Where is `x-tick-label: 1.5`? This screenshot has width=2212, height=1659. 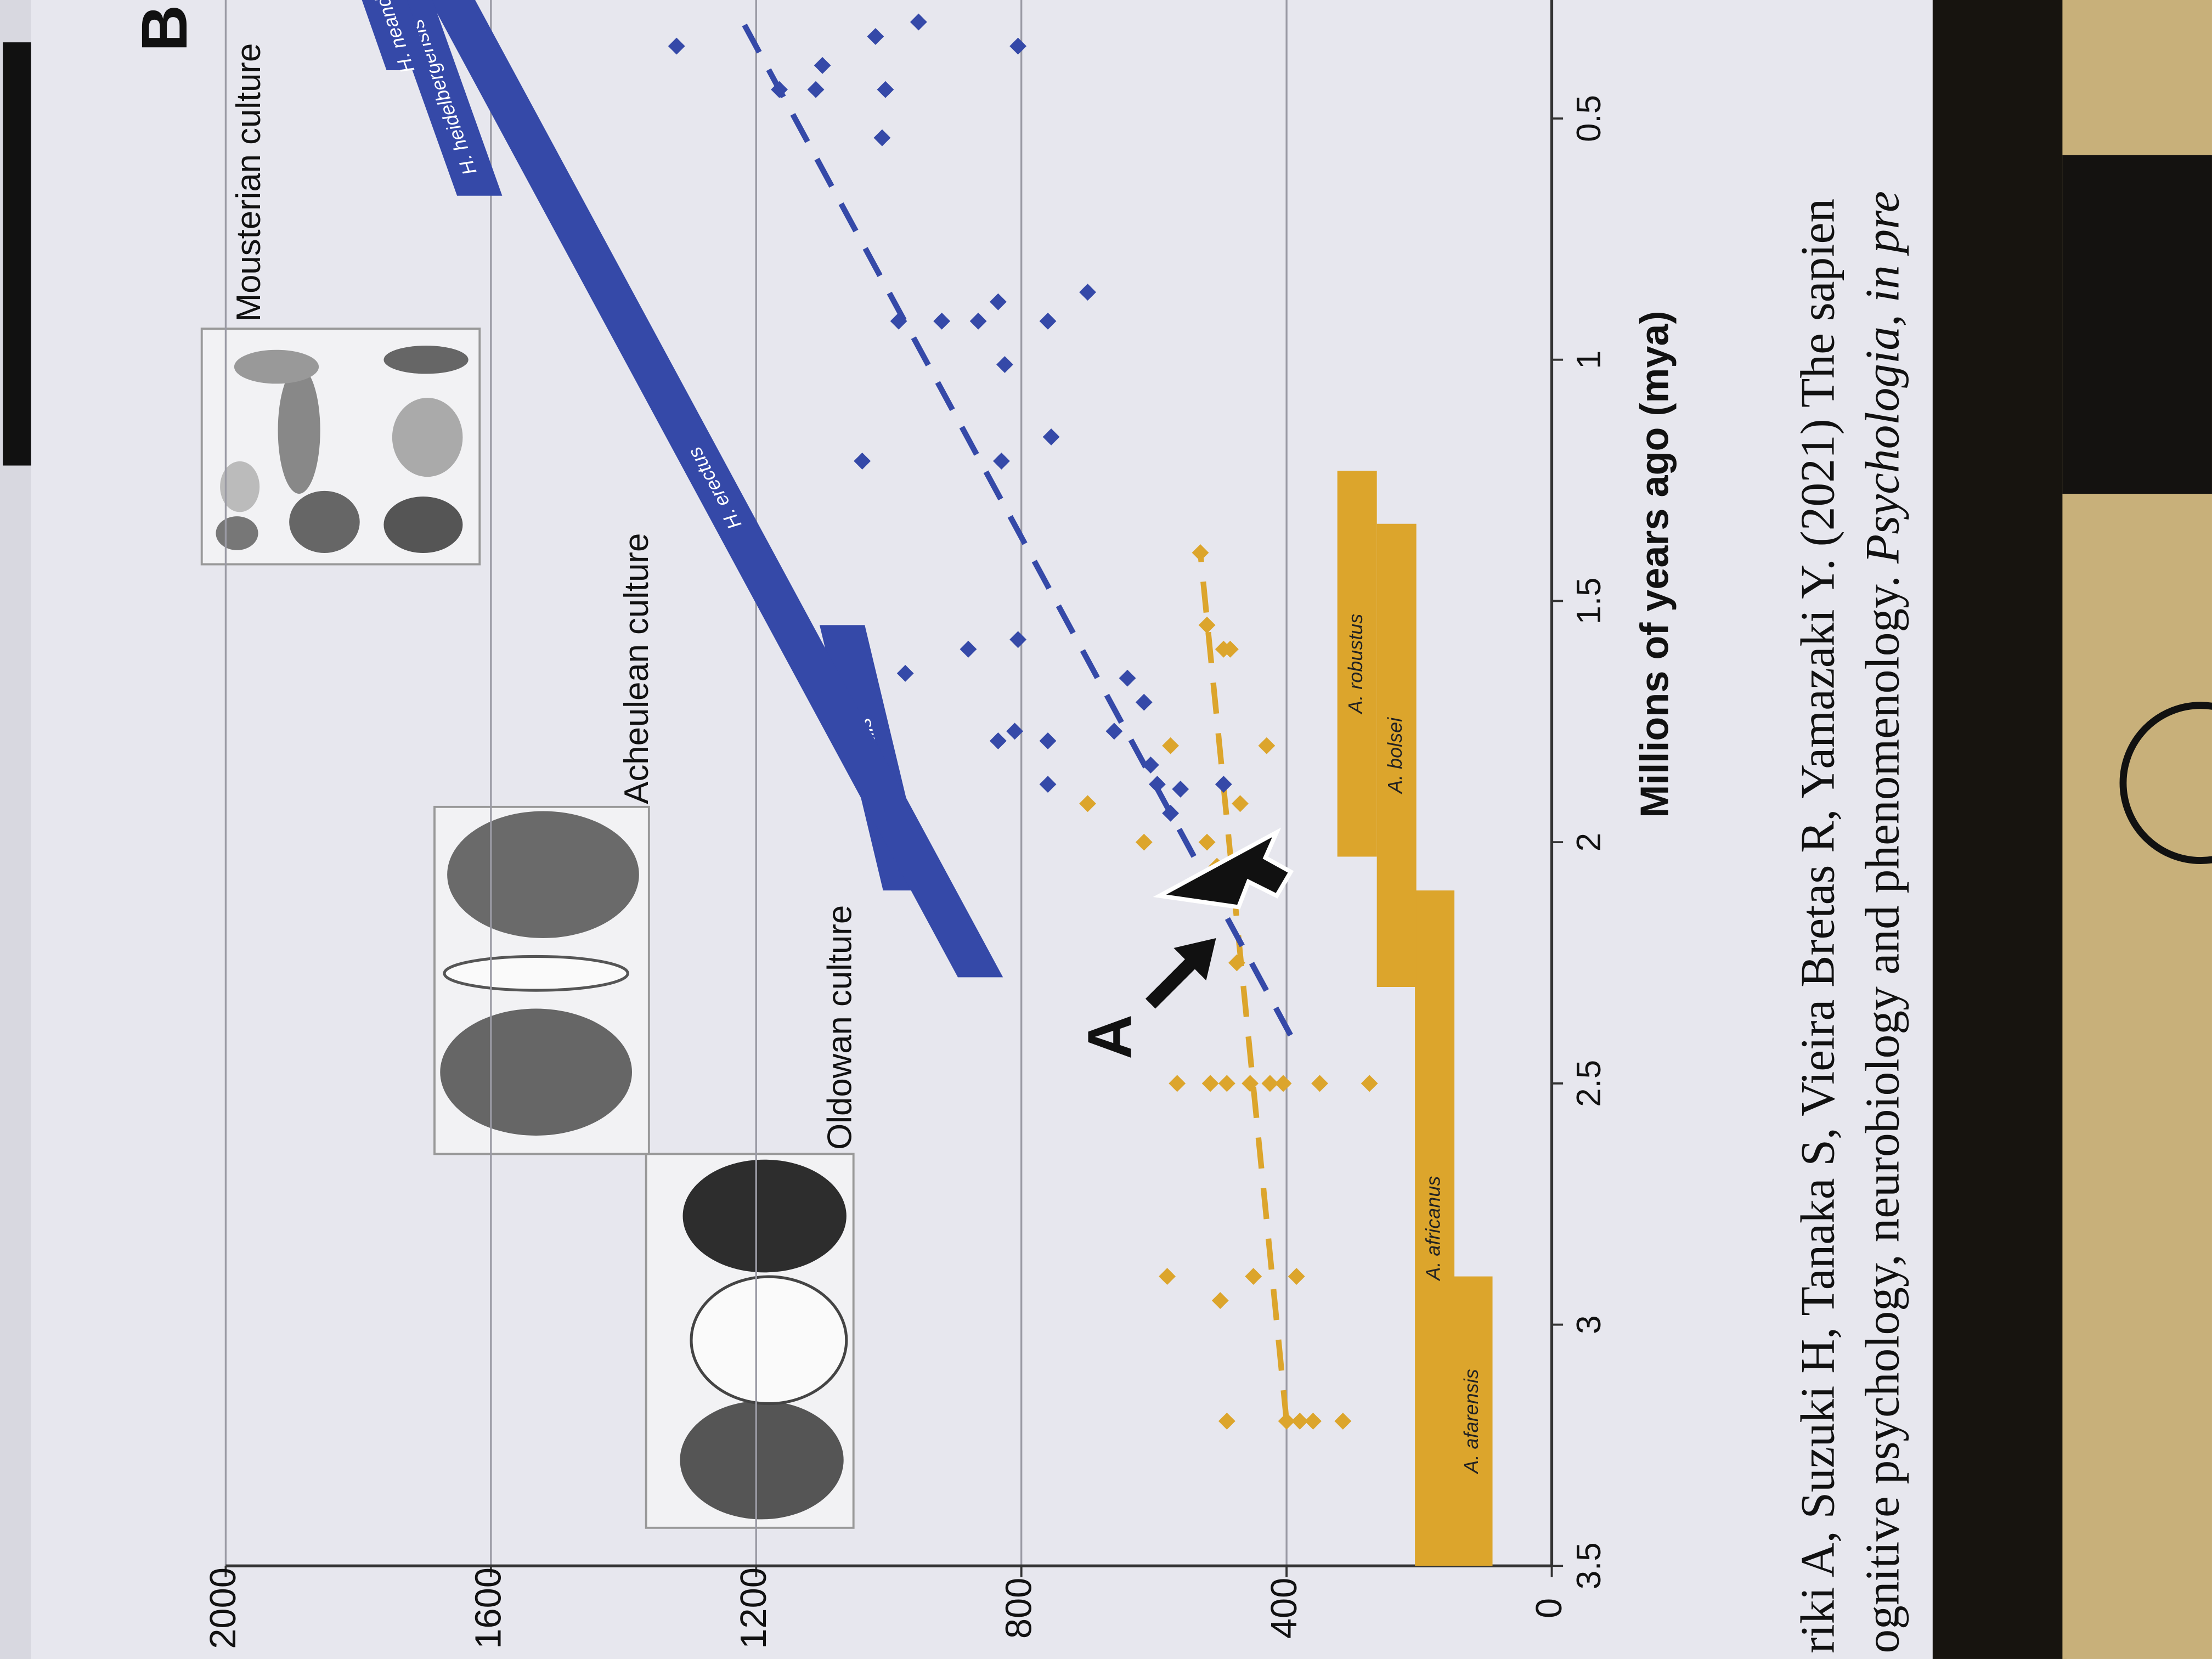 x-tick-label: 1.5 is located at coordinates (1589, 601).